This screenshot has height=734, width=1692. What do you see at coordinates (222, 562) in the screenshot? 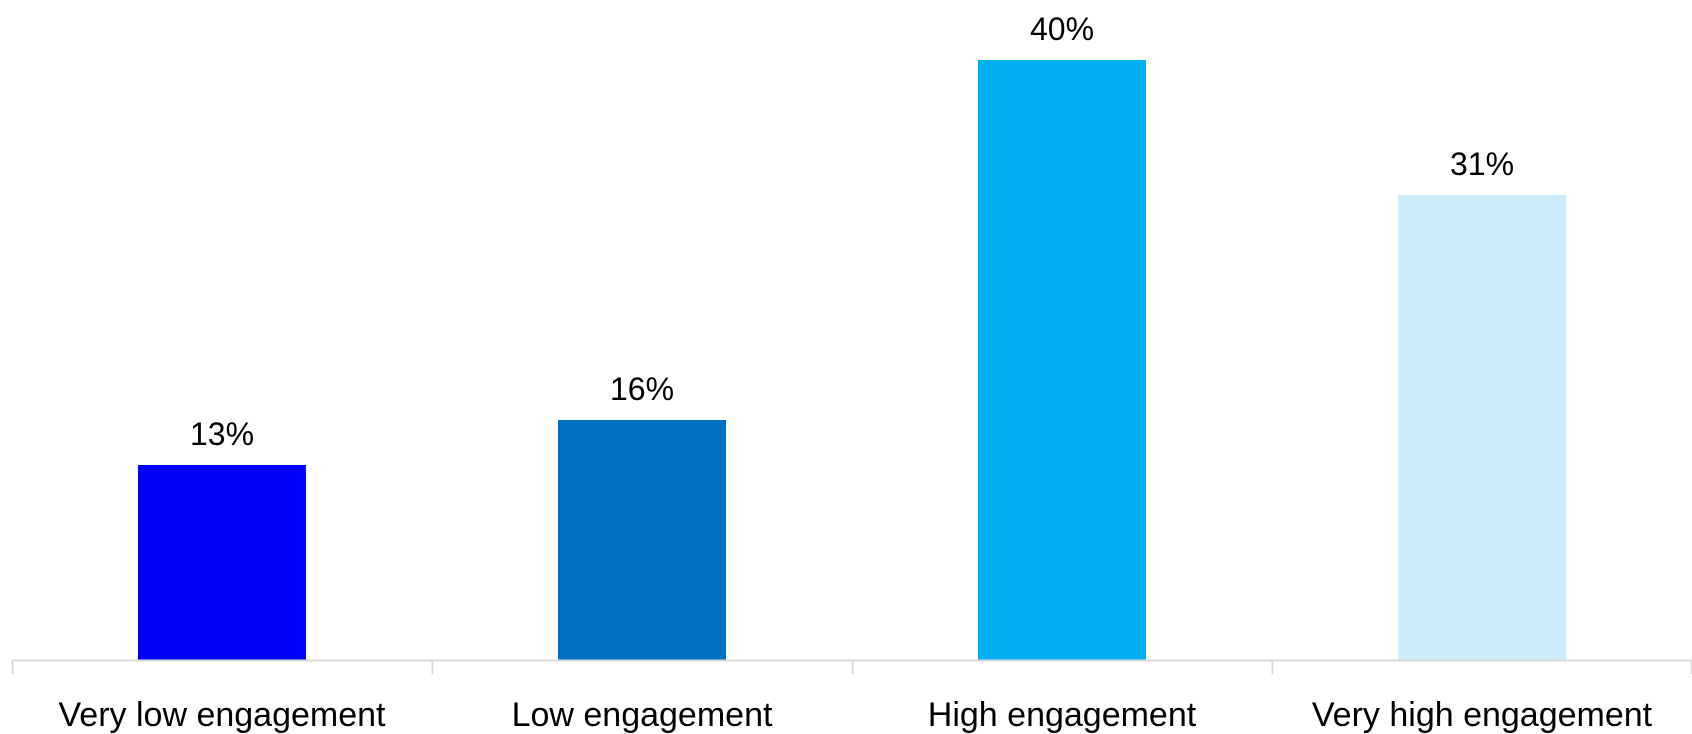
I see `bar-very-low-engagement` at bounding box center [222, 562].